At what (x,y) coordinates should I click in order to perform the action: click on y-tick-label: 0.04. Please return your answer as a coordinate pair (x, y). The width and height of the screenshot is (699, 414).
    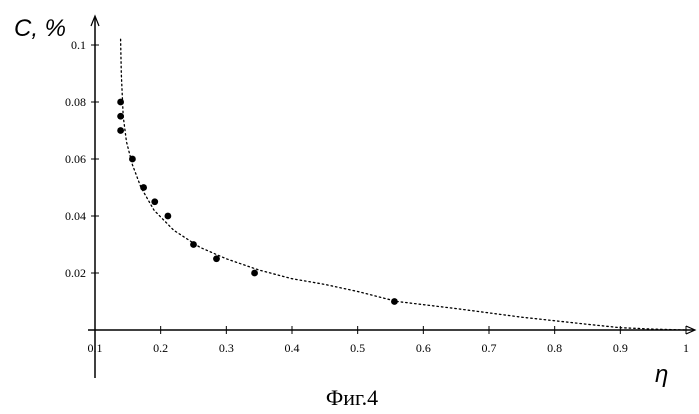
    Looking at the image, I should click on (75, 216).